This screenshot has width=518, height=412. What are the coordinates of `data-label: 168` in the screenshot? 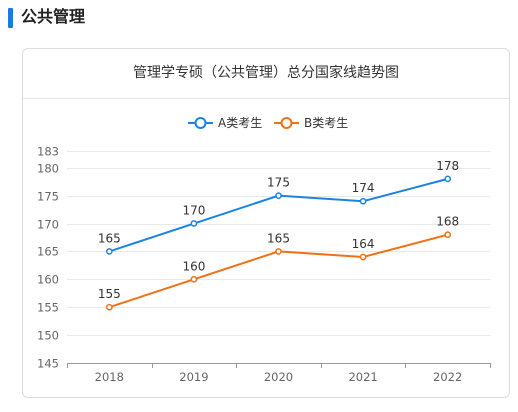 It's located at (447, 222).